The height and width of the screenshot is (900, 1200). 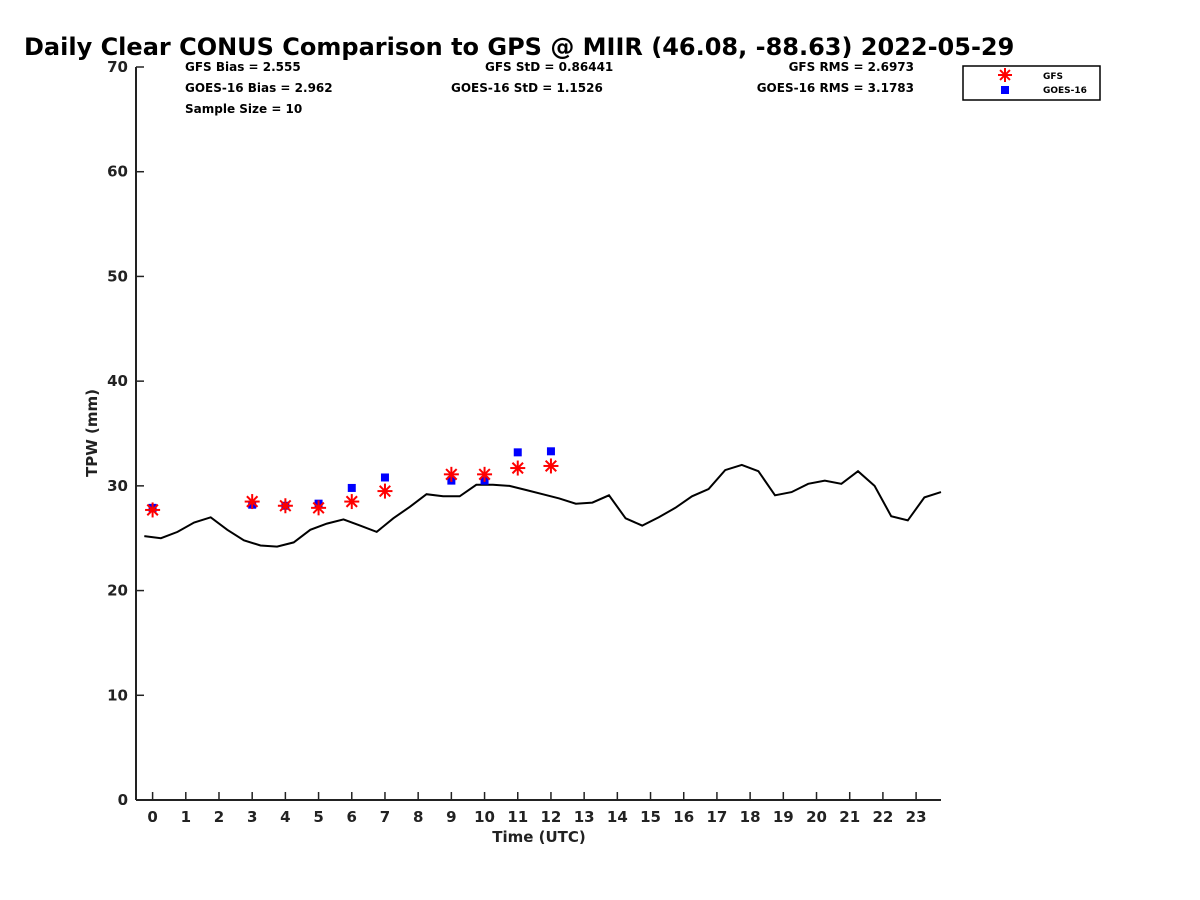 I want to click on x-tick-label: 20, so click(x=816, y=817).